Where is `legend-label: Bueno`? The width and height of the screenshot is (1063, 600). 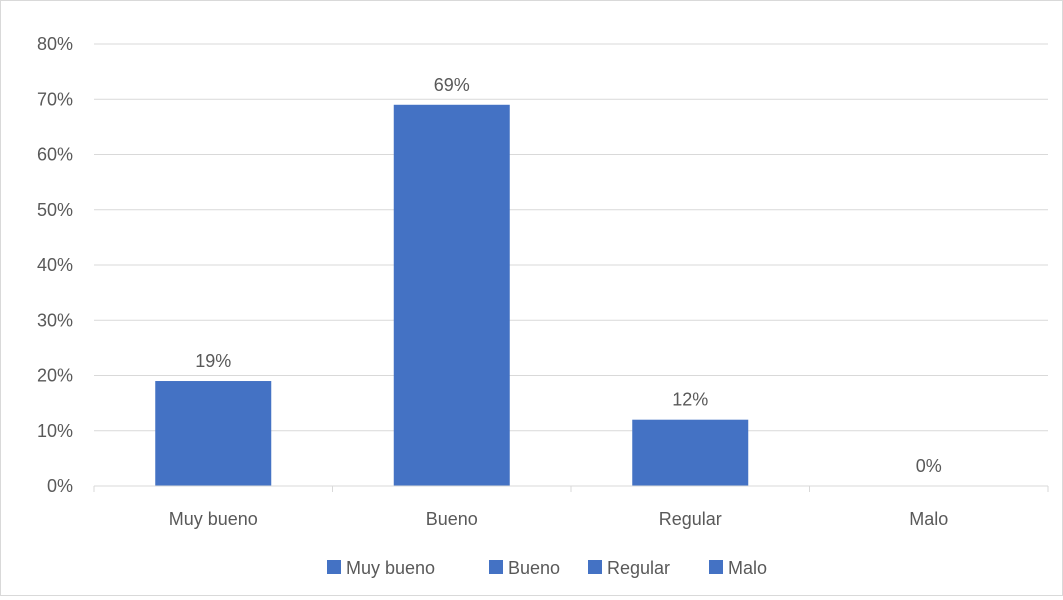 legend-label: Bueno is located at coordinates (534, 568).